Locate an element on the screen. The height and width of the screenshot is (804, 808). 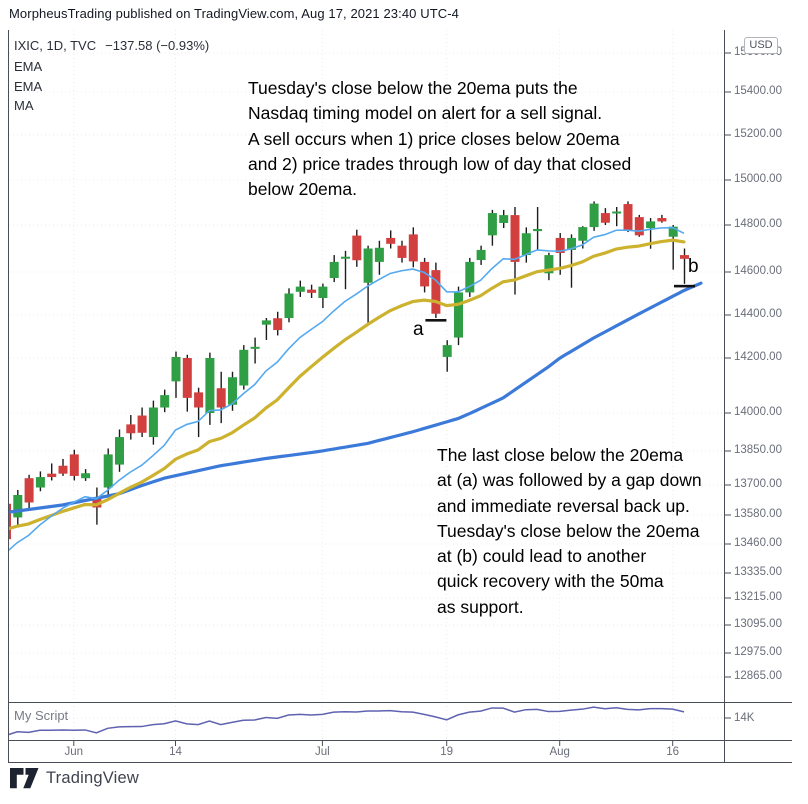
price-tick-label: 13460.00 is located at coordinates (758, 543).